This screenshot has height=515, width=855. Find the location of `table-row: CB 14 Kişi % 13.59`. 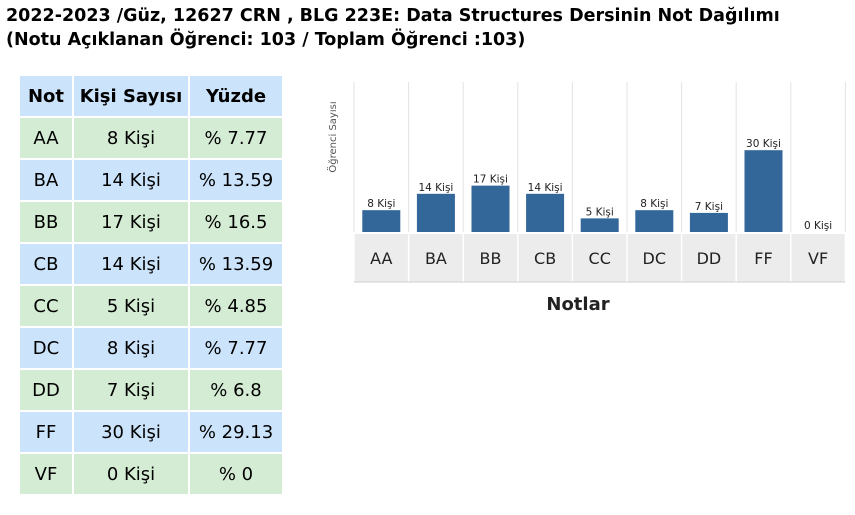

table-row: CB 14 Kişi % 13.59 is located at coordinates (151, 264).